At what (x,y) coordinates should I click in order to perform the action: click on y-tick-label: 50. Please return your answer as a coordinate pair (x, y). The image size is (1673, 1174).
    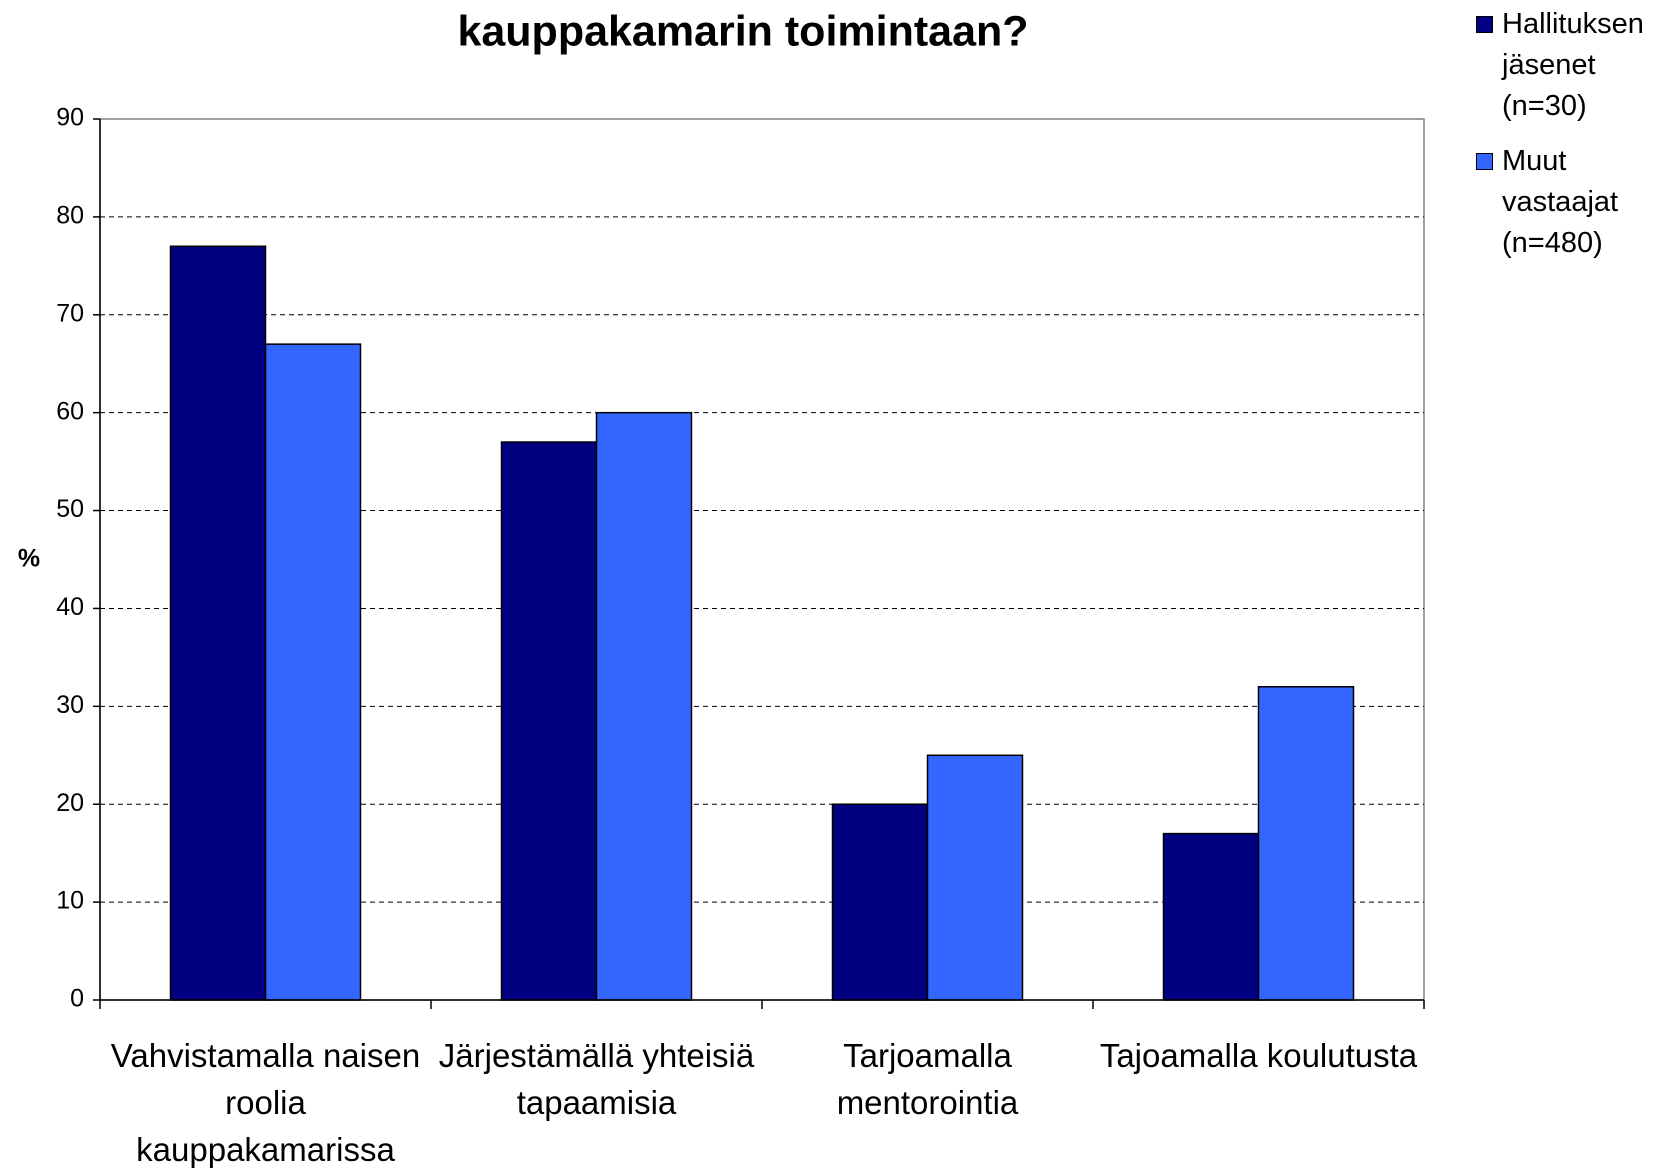
    Looking at the image, I should click on (70, 509).